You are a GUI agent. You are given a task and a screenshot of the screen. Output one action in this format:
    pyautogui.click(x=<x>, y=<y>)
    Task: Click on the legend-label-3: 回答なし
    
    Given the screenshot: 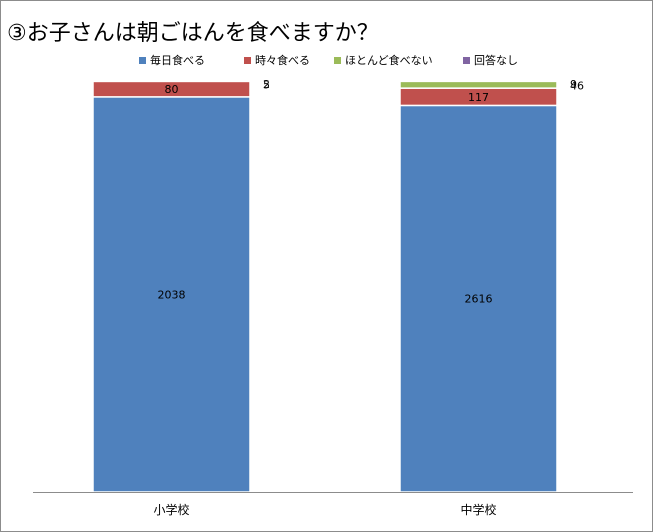 What is the action you would take?
    pyautogui.click(x=496, y=60)
    